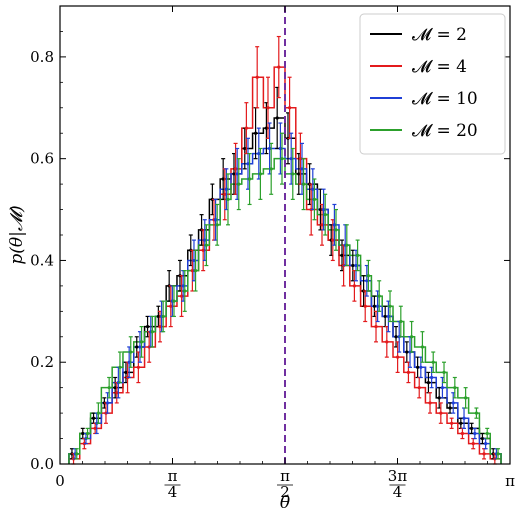 This screenshot has height=516, width=520. I want to click on legend-entry-20: 𝓜 = 20, so click(424, 131).